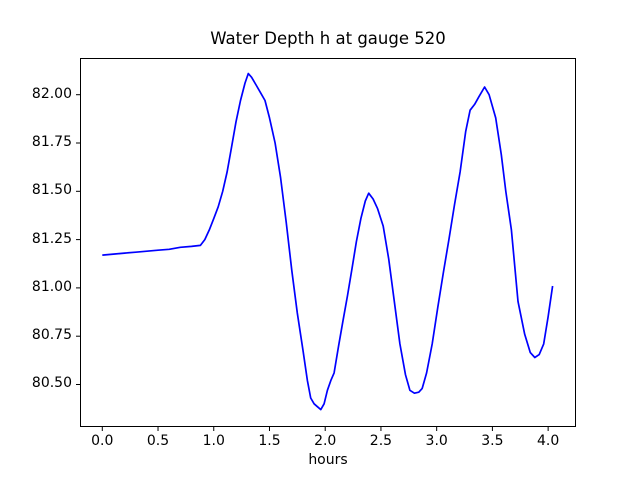 The width and height of the screenshot is (640, 480). Describe the element at coordinates (51, 383) in the screenshot. I see `y-tick-label: 80.50` at that location.